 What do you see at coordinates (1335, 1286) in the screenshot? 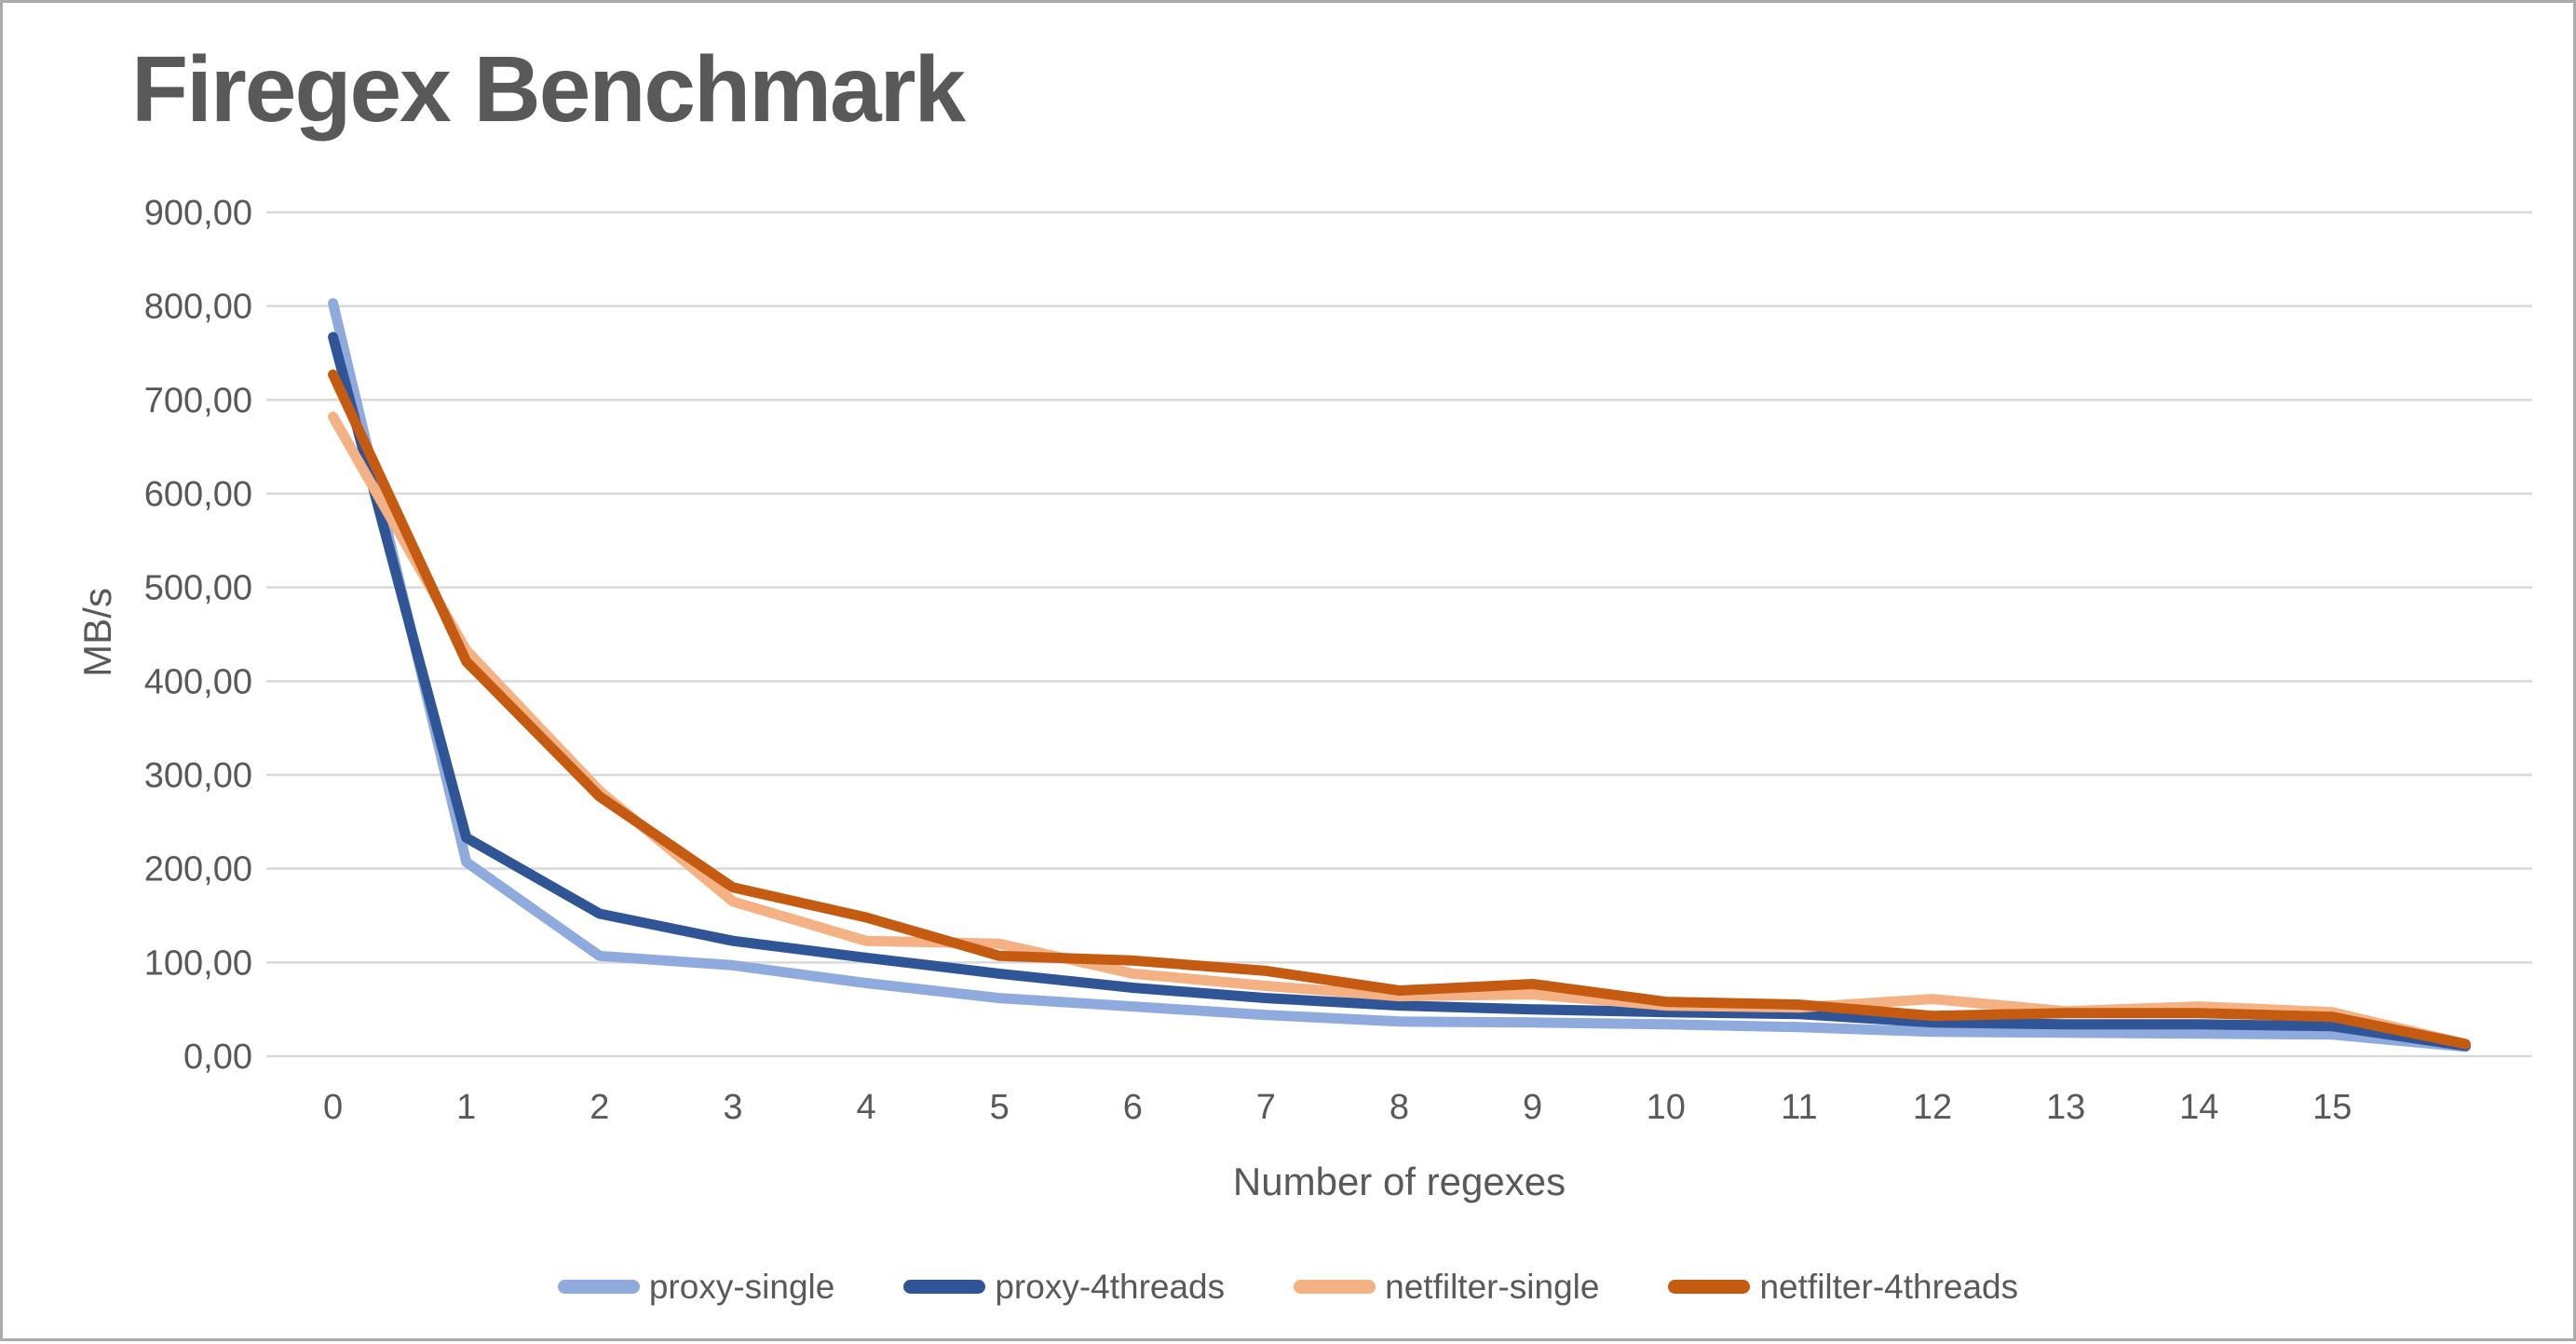
I see `legend-swatch-netfilter-single` at bounding box center [1335, 1286].